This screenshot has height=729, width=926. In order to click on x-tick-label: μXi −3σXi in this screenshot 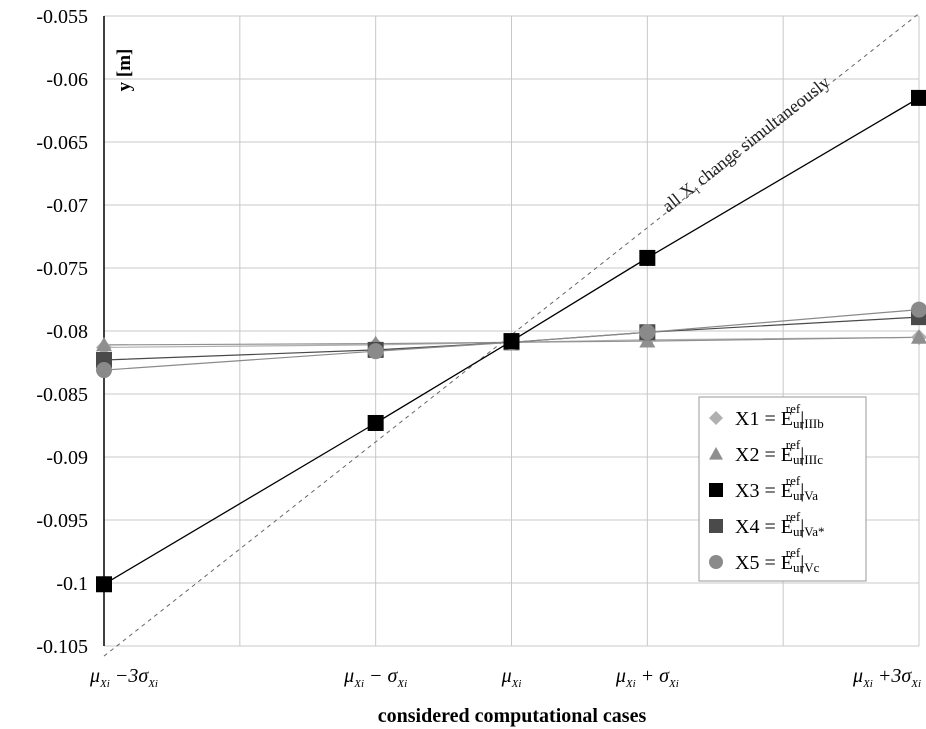, I will do `click(123, 677)`.